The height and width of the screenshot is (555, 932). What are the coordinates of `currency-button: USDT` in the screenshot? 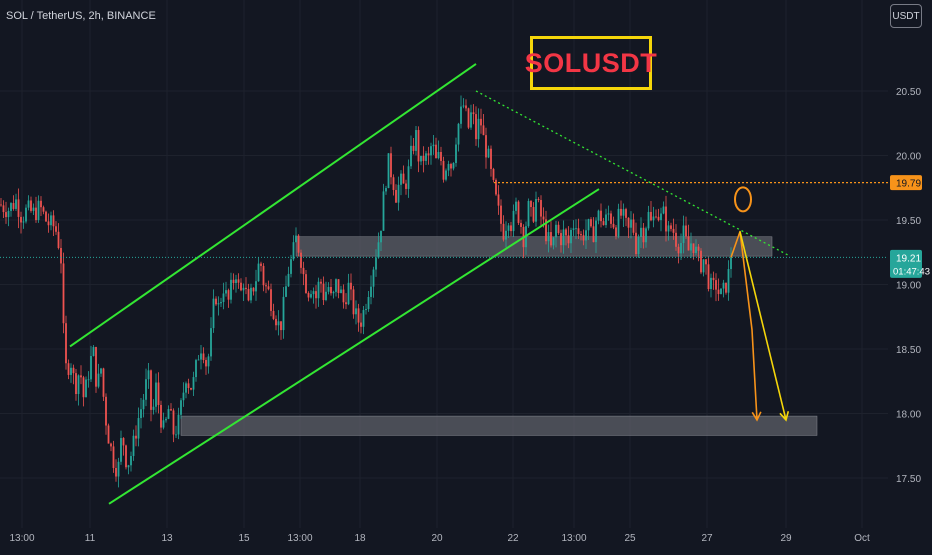 It's located at (906, 16).